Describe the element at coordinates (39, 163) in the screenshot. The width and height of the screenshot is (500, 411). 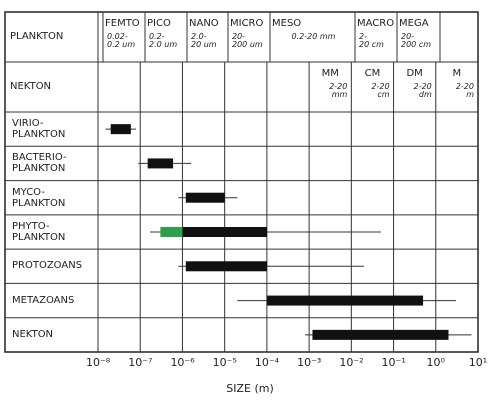
I see `category-label: BACTERIO- PLANKTON` at that location.